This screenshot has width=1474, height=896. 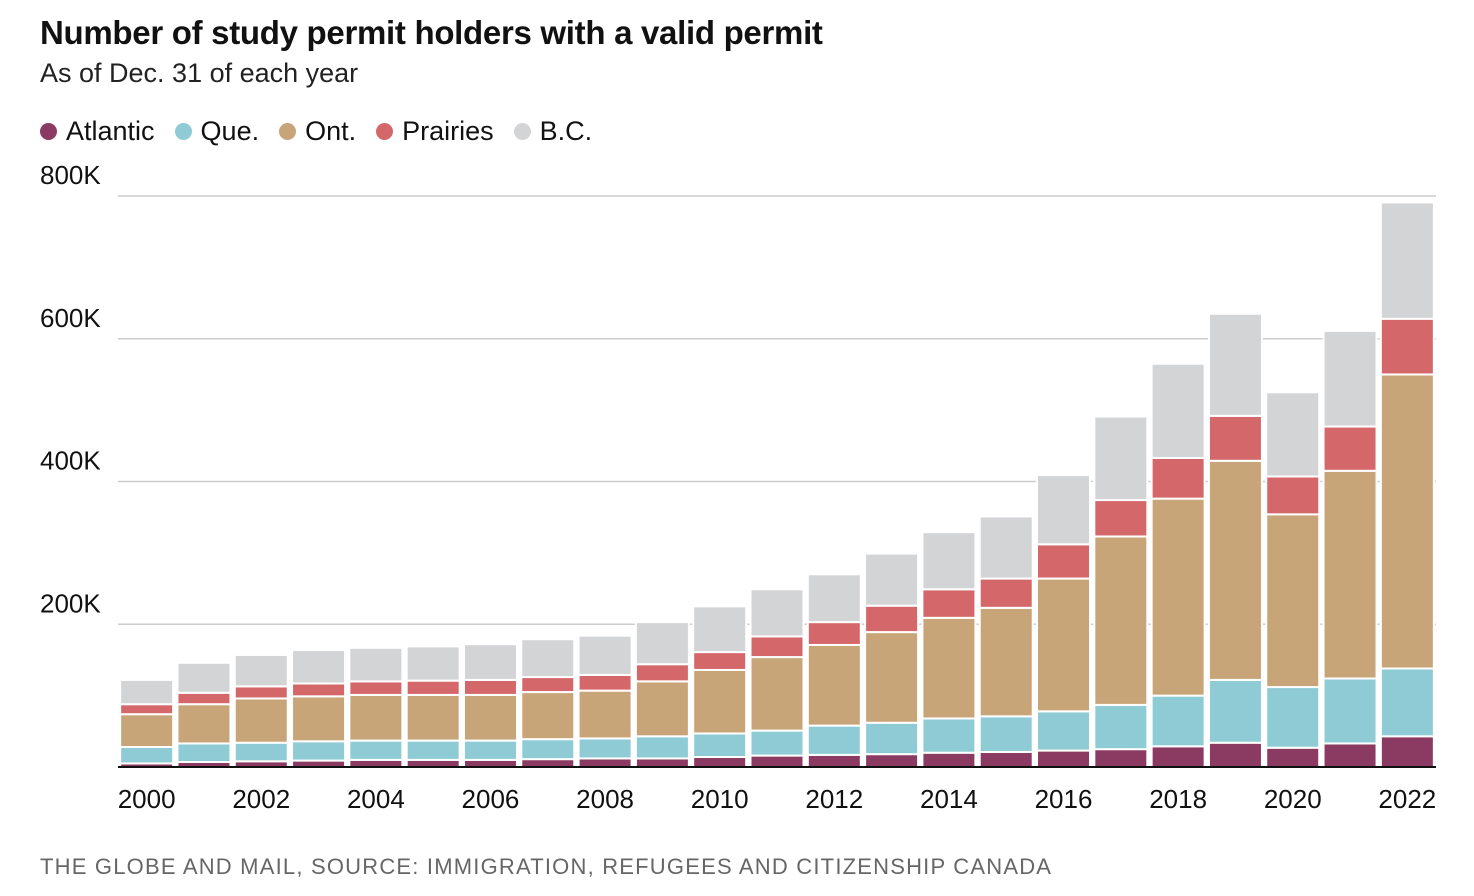 I want to click on legend-label-atlantic: Atlantic, so click(x=110, y=131).